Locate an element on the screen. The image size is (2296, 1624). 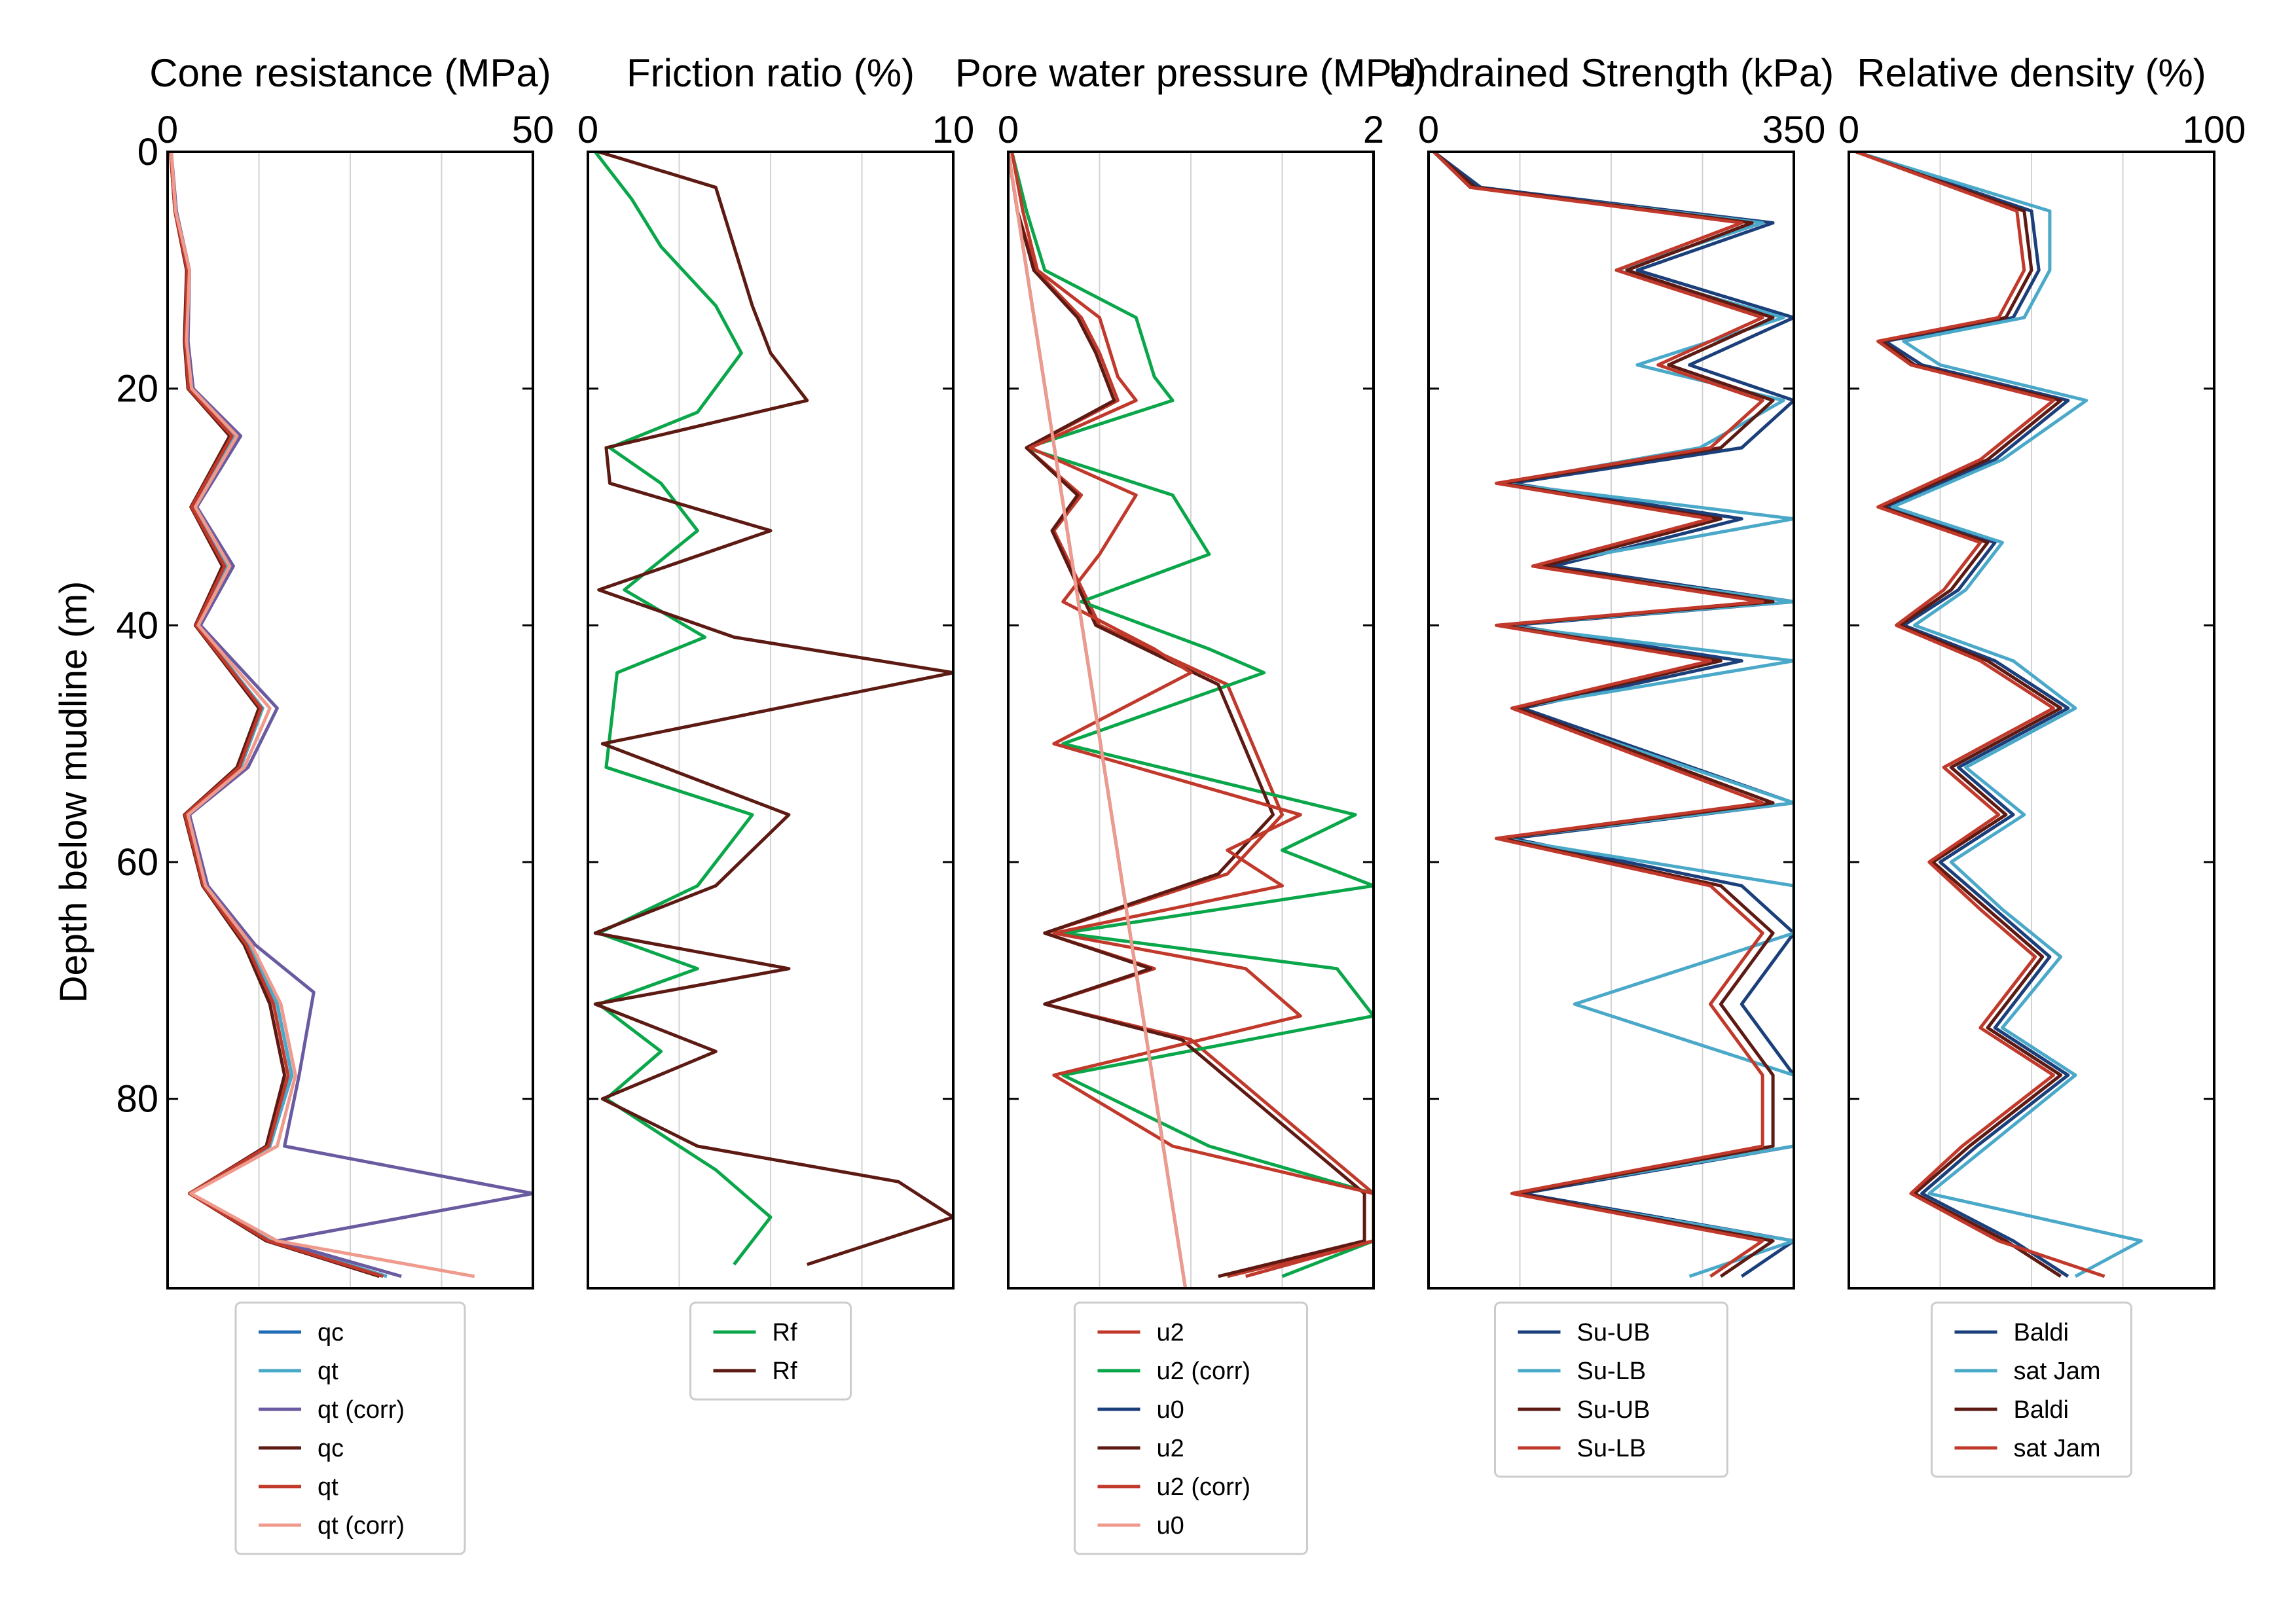
legend-panel-1: qc qt qt (corr) qc qt qt (corr) is located at coordinates (350, 1428).